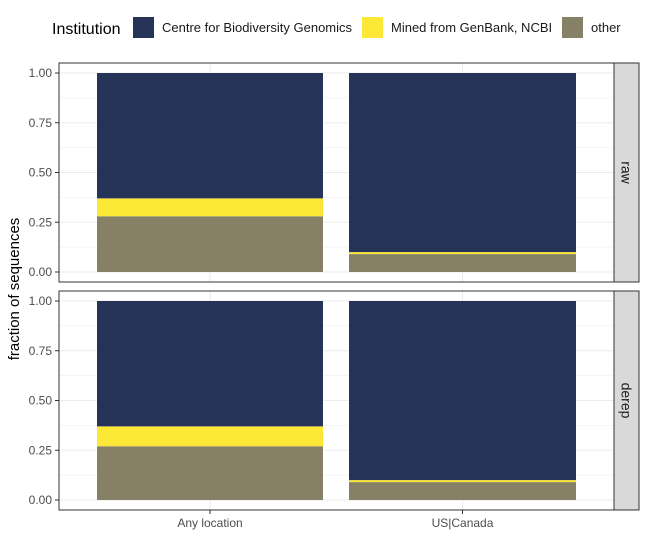 The height and width of the screenshot is (557, 650). Describe the element at coordinates (462, 163) in the screenshot. I see `bar-segment-raw-us-canada-centre-for-biodiversity-genomics` at that location.